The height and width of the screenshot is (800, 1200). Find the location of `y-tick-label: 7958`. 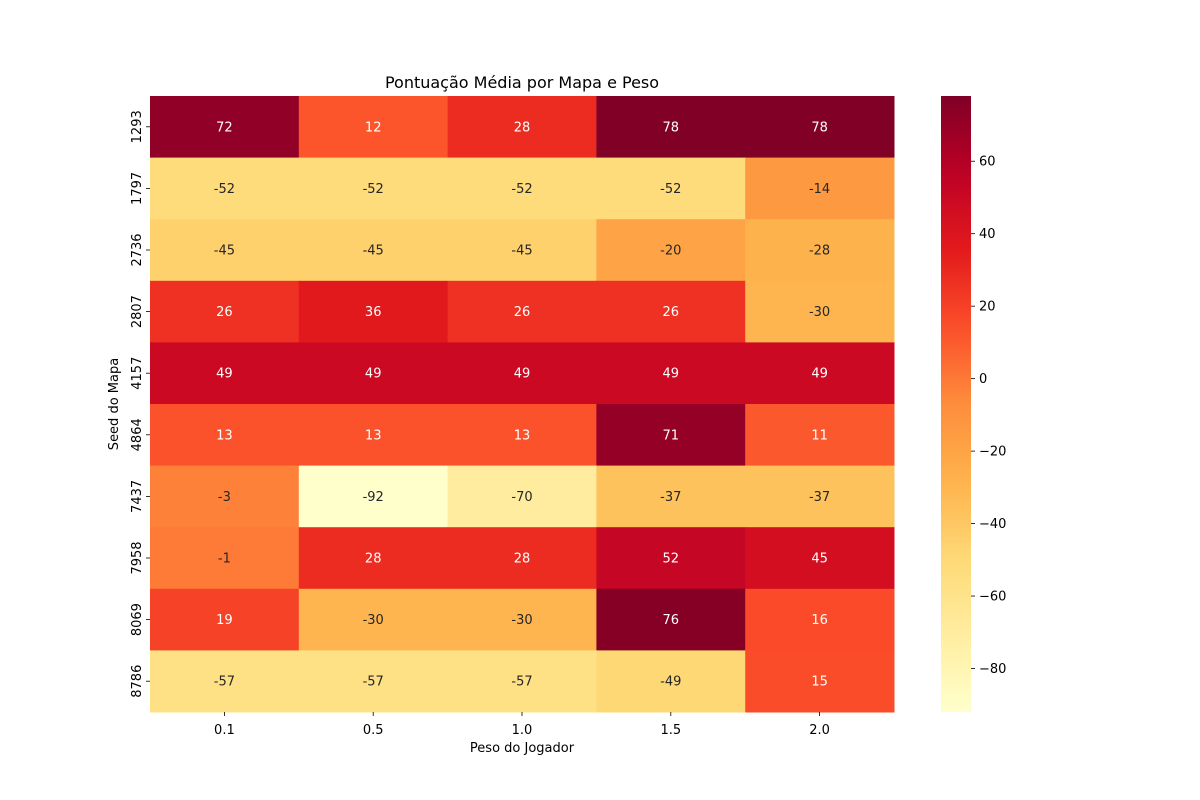

y-tick-label: 7958 is located at coordinates (137, 557).